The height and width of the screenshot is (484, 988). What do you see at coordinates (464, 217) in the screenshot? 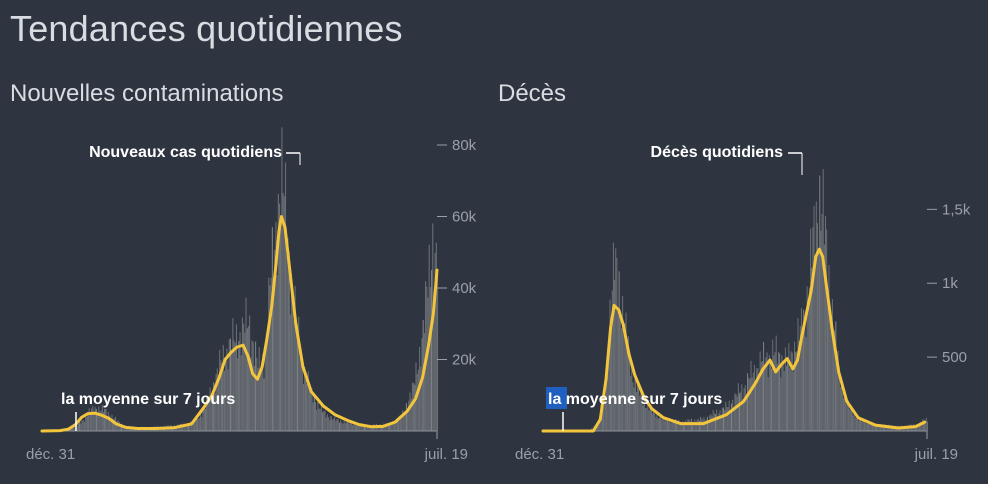
I see `y-tick-label: 60k` at bounding box center [464, 217].